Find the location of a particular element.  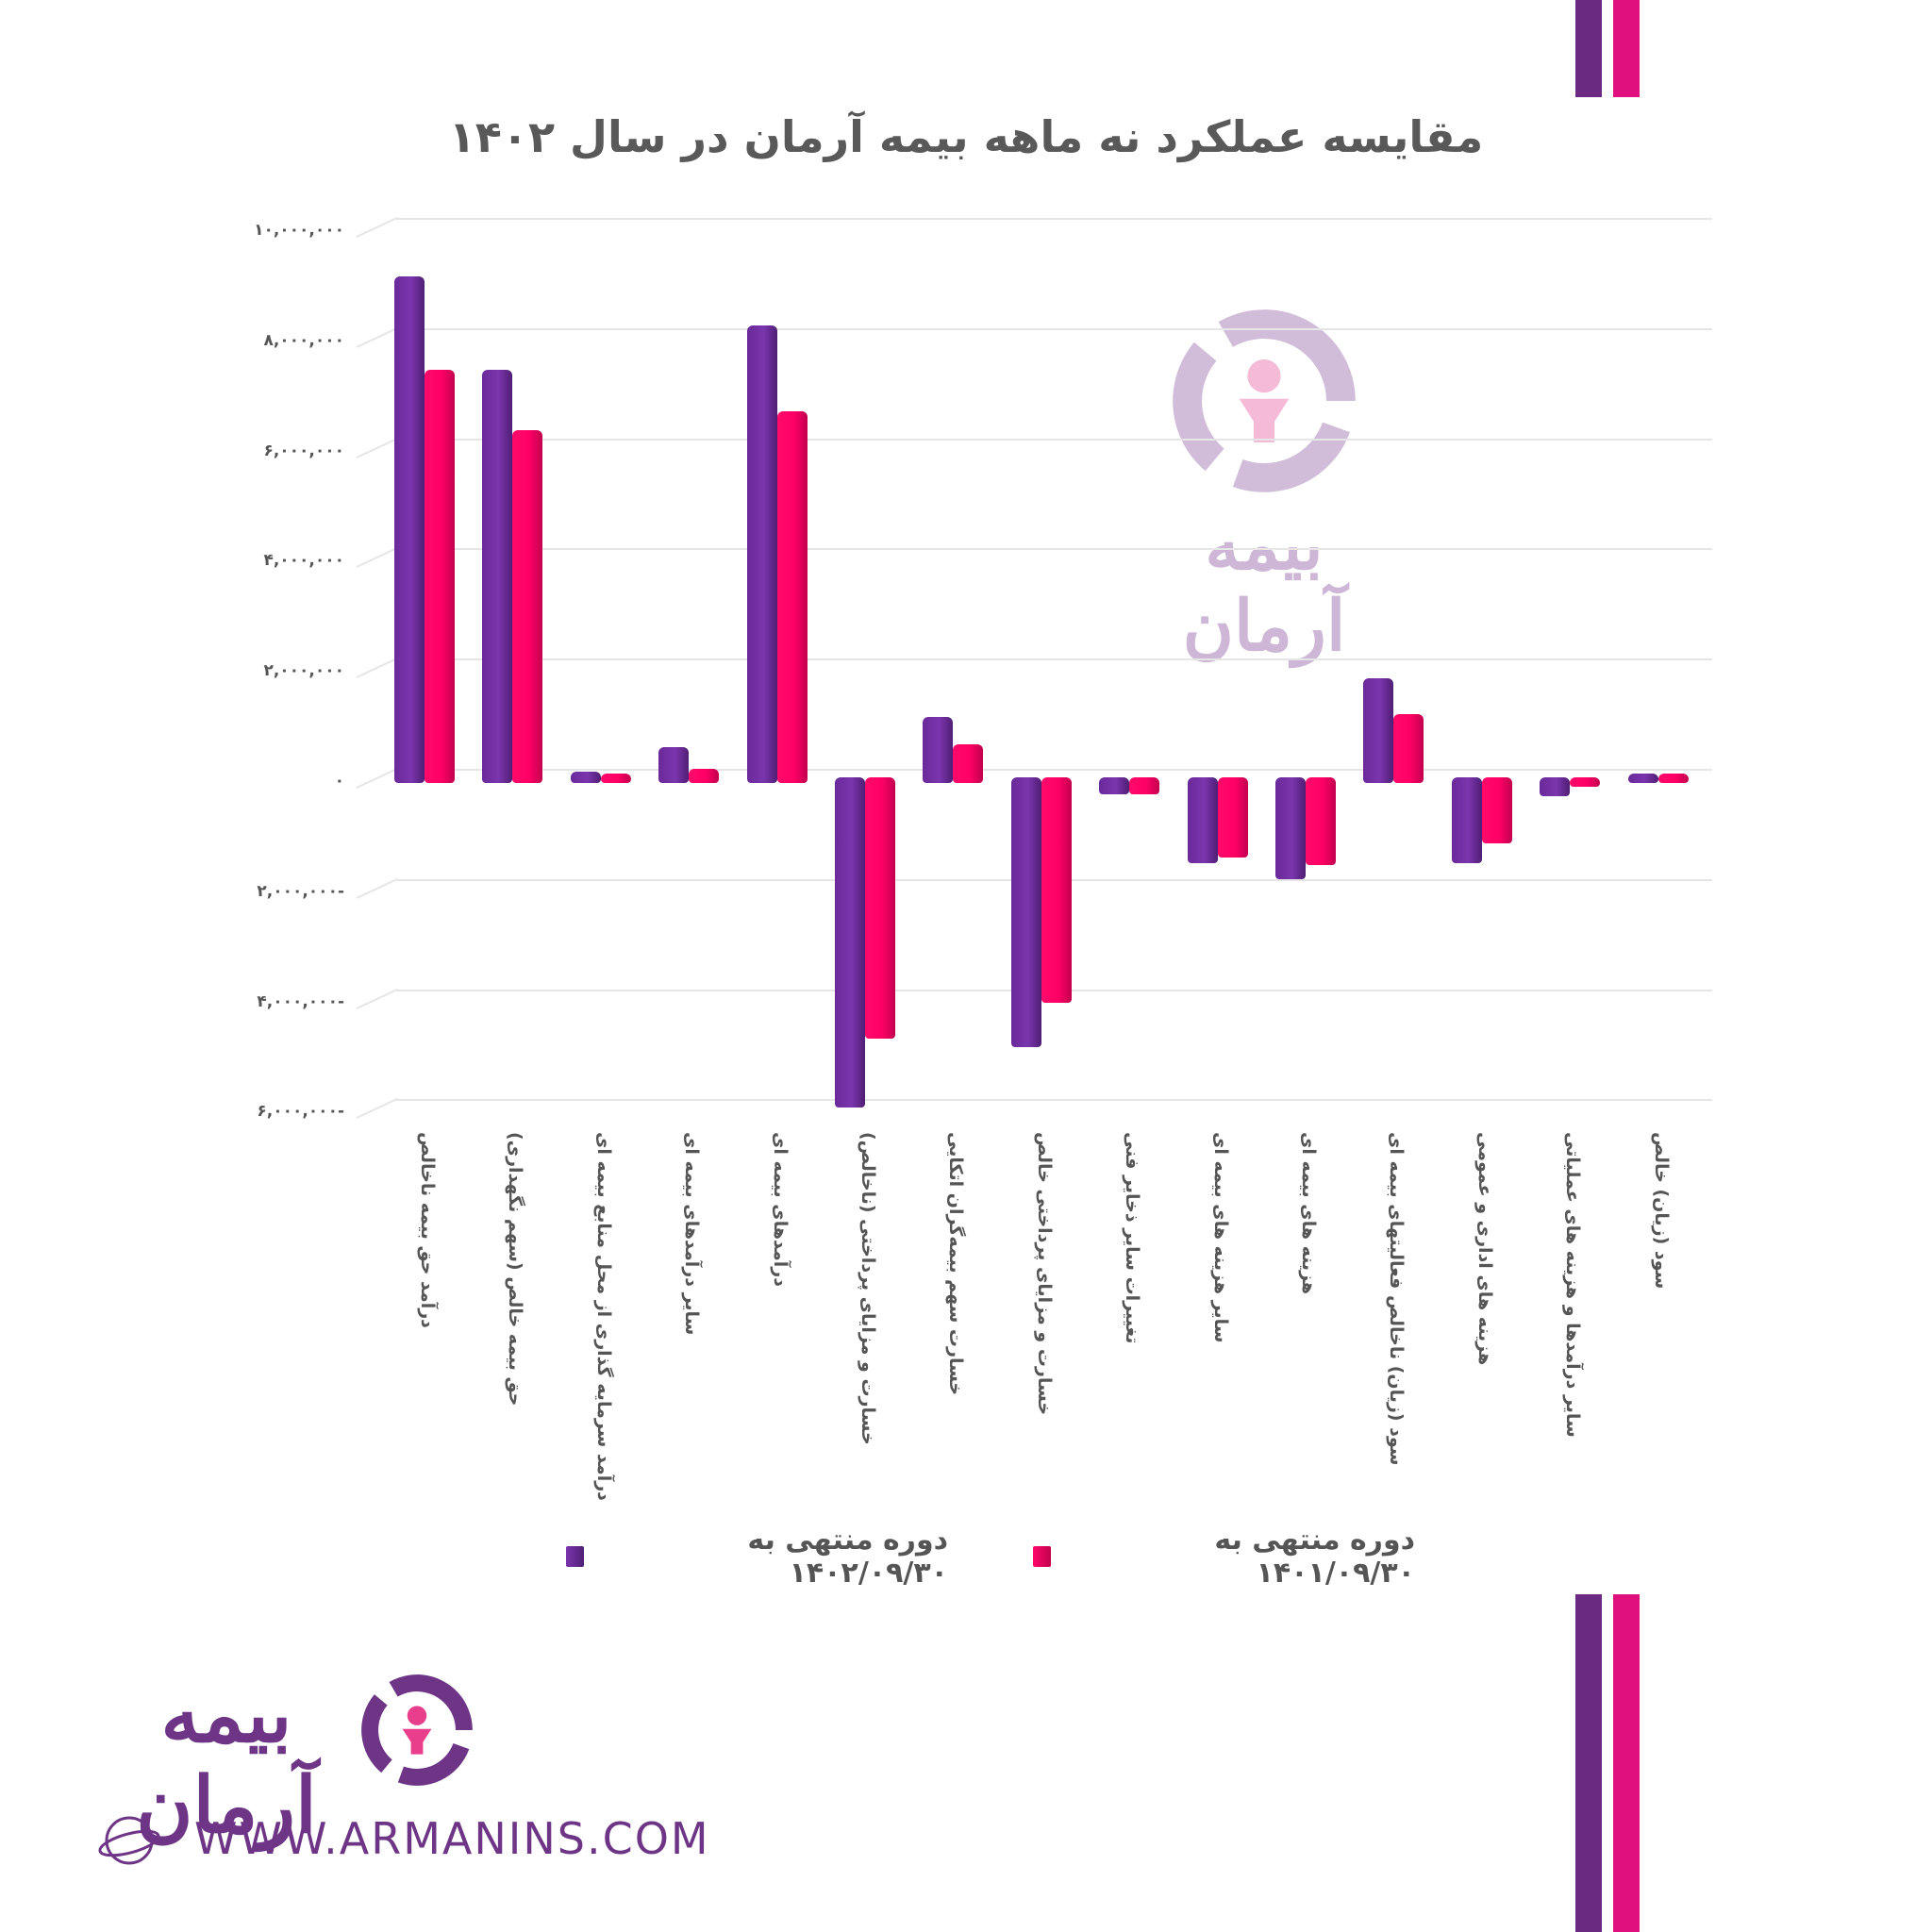

x-axis-category-label: سود (زیان) ناخالص فعالیتهای بیمه ای is located at coordinates (1392, 1321).